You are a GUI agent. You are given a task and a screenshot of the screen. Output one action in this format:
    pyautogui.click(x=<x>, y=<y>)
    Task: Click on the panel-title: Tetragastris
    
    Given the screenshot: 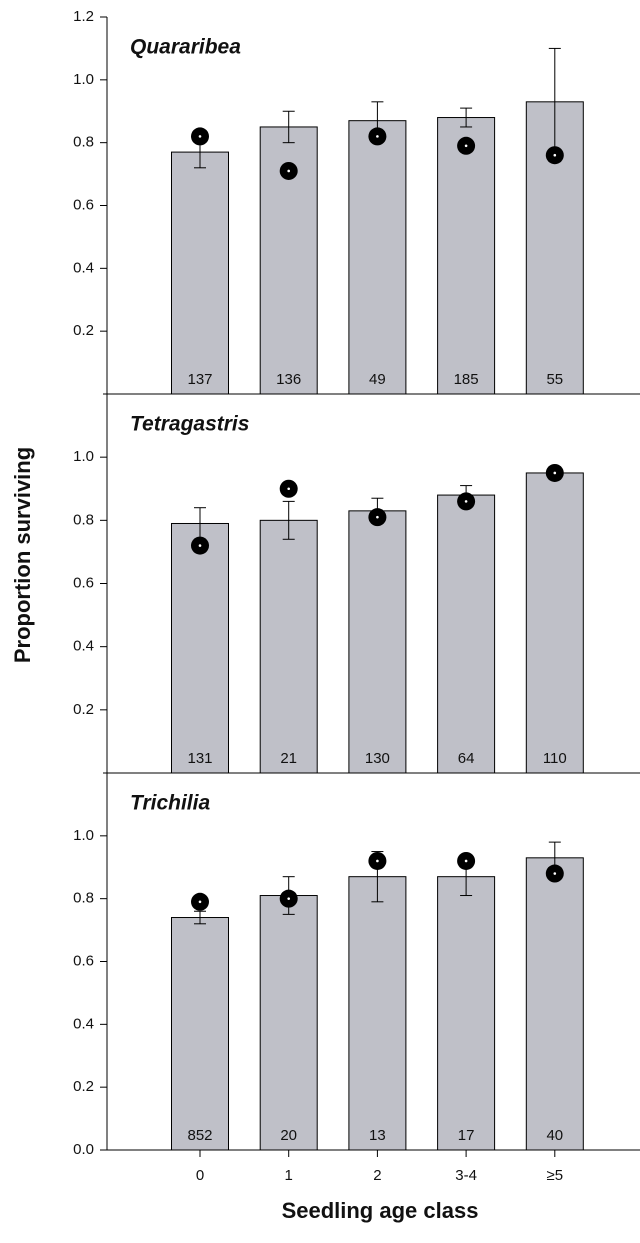 What is the action you would take?
    pyautogui.click(x=189, y=424)
    